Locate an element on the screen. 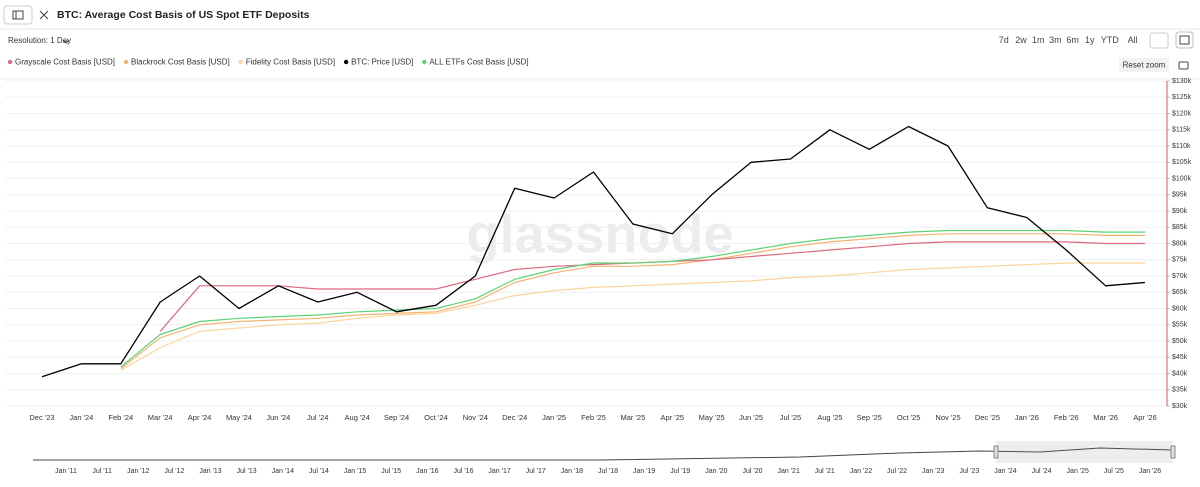 The width and height of the screenshot is (1200, 487). navigator-label: Jul '24 is located at coordinates (1042, 471).